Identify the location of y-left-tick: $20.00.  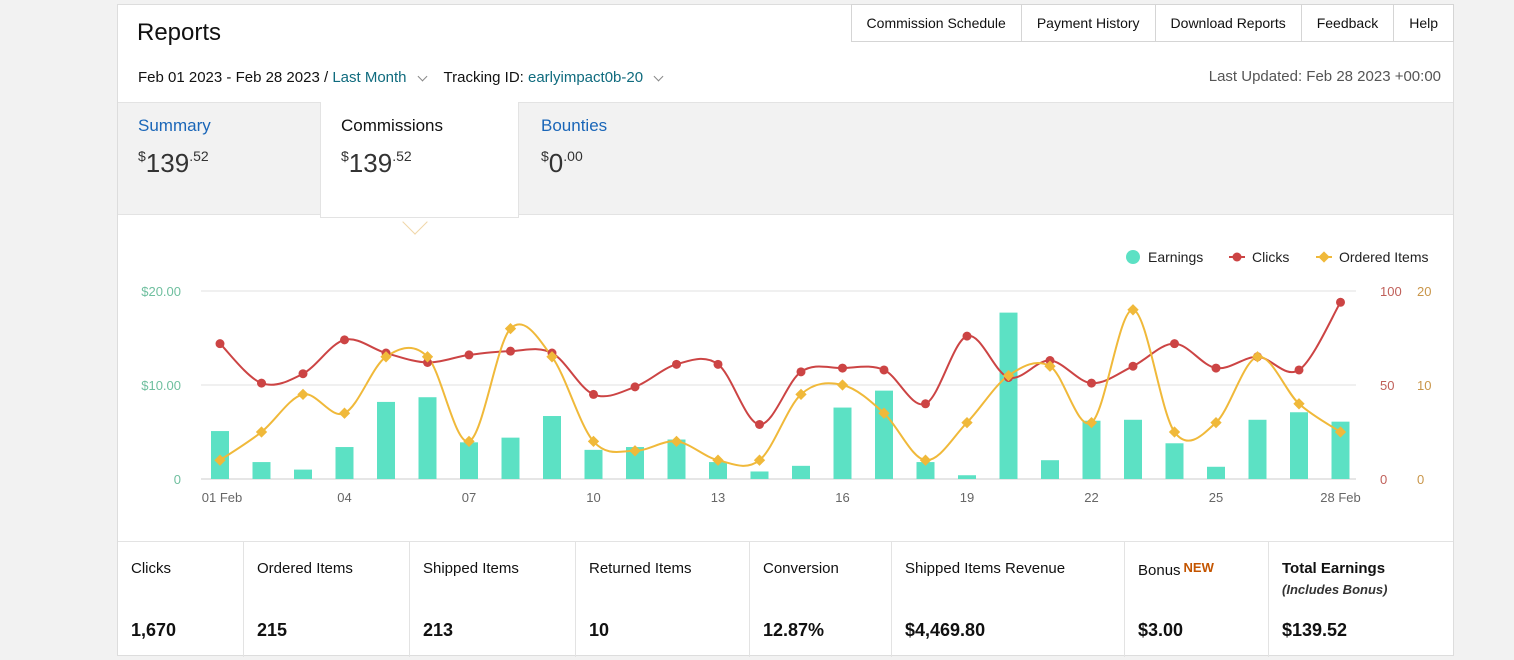
(161, 291).